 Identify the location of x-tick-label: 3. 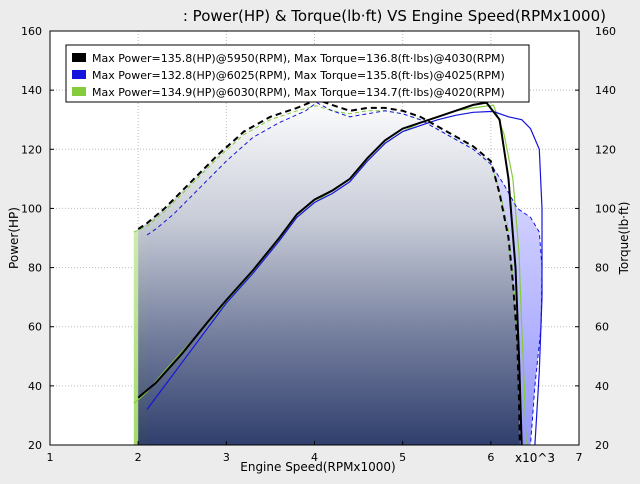
(226, 457).